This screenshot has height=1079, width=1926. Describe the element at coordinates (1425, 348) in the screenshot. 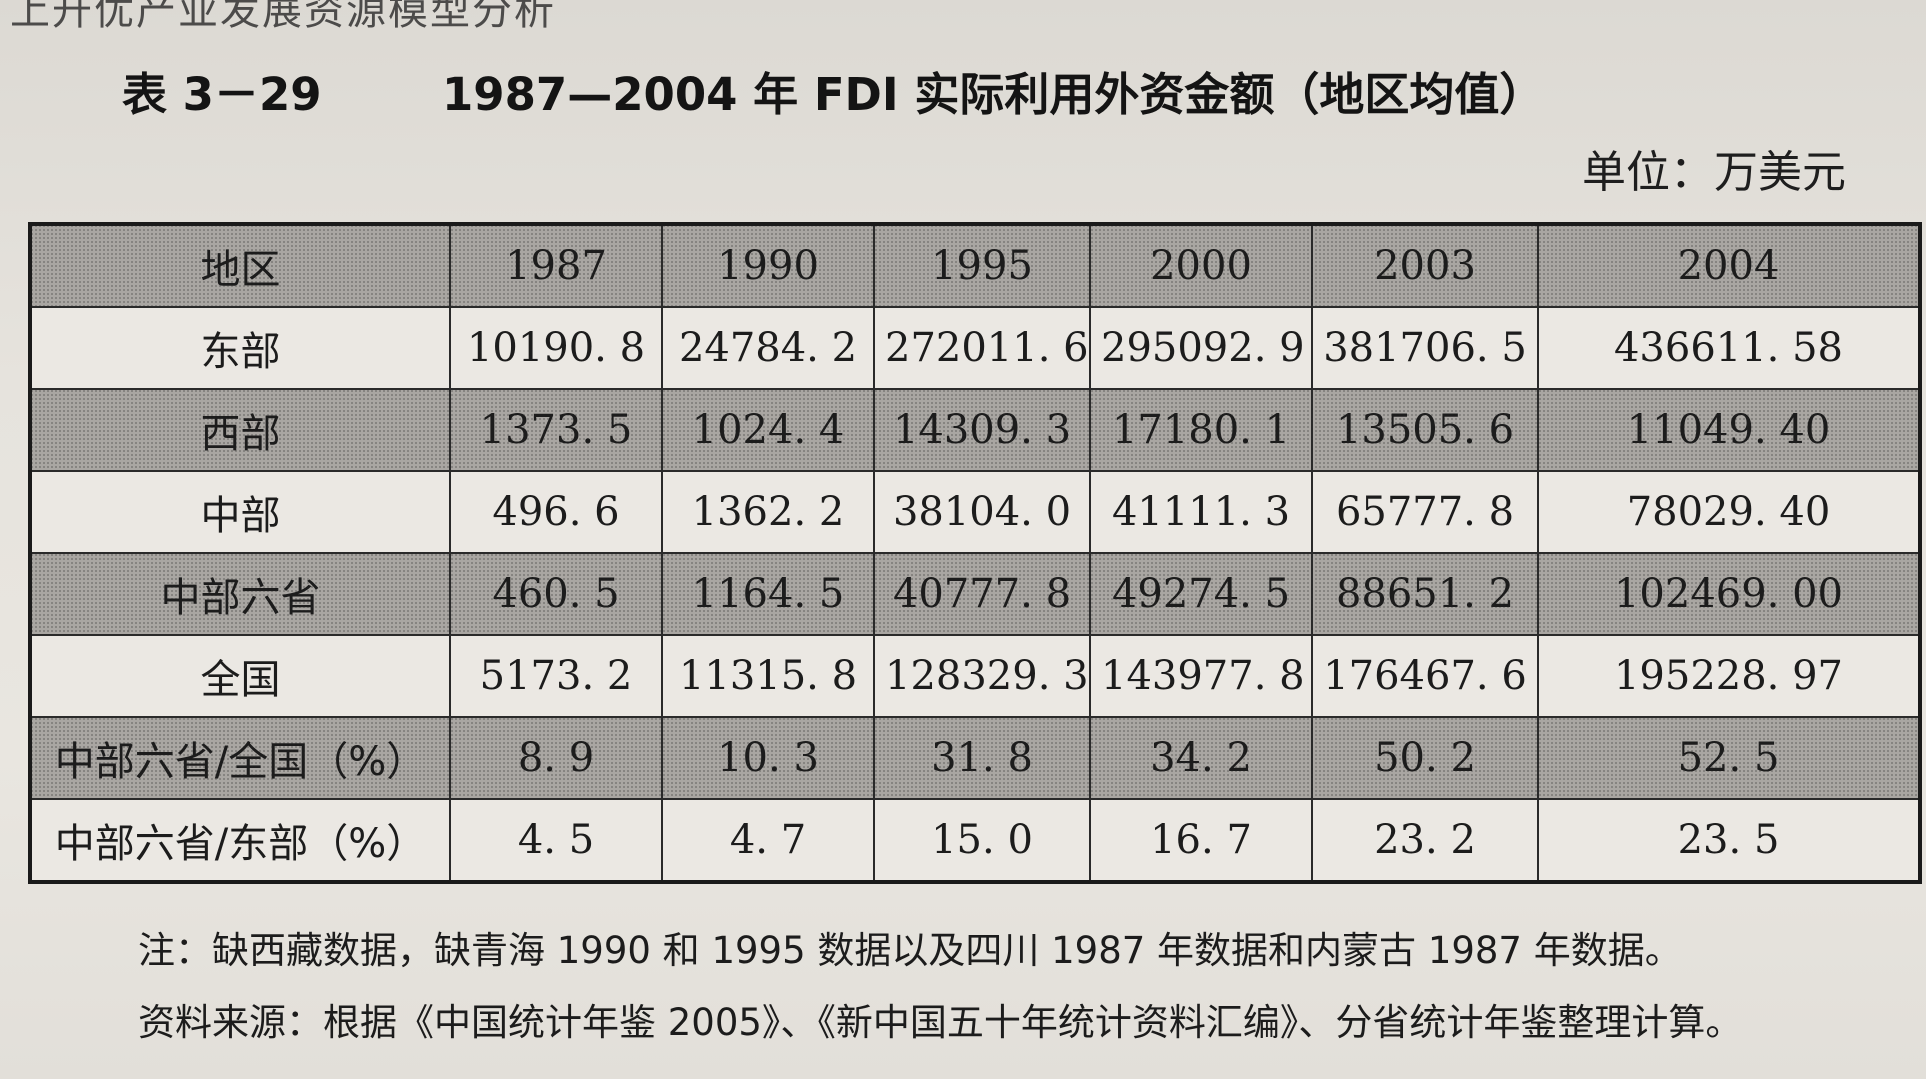

I see `value-cell: 381706. 5` at that location.